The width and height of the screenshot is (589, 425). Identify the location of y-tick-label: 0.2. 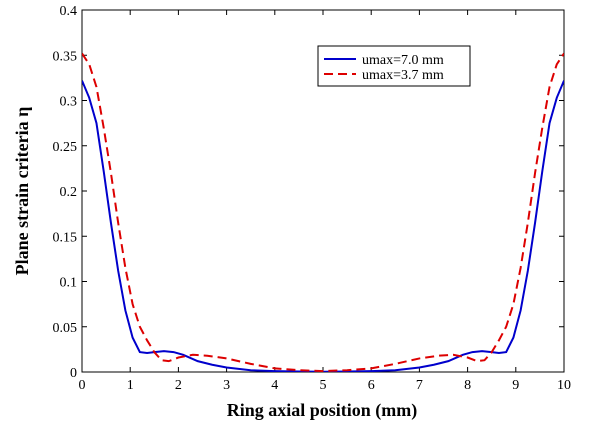
(69, 192).